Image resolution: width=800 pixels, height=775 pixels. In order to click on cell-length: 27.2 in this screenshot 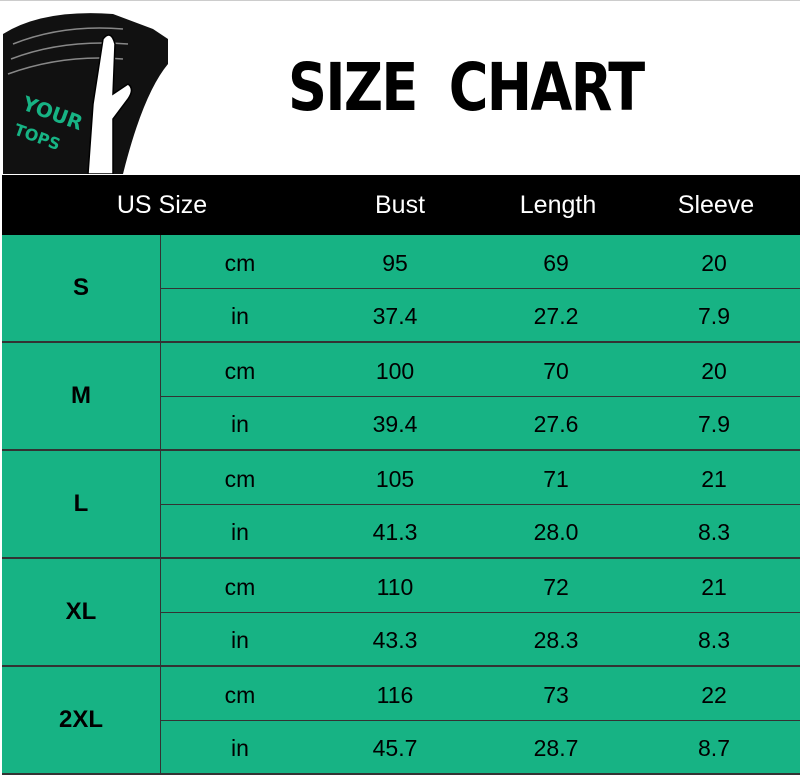, I will do `click(556, 316)`.